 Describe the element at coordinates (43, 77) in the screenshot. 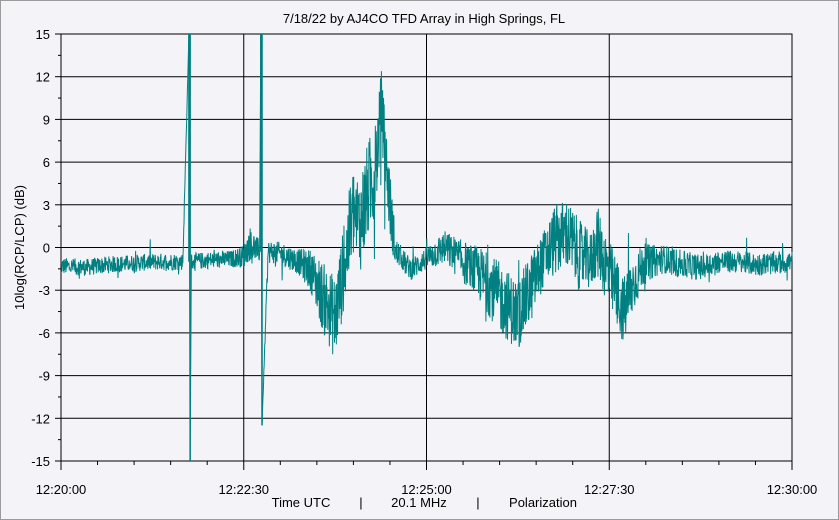

I see `y-tick-label: 12` at that location.